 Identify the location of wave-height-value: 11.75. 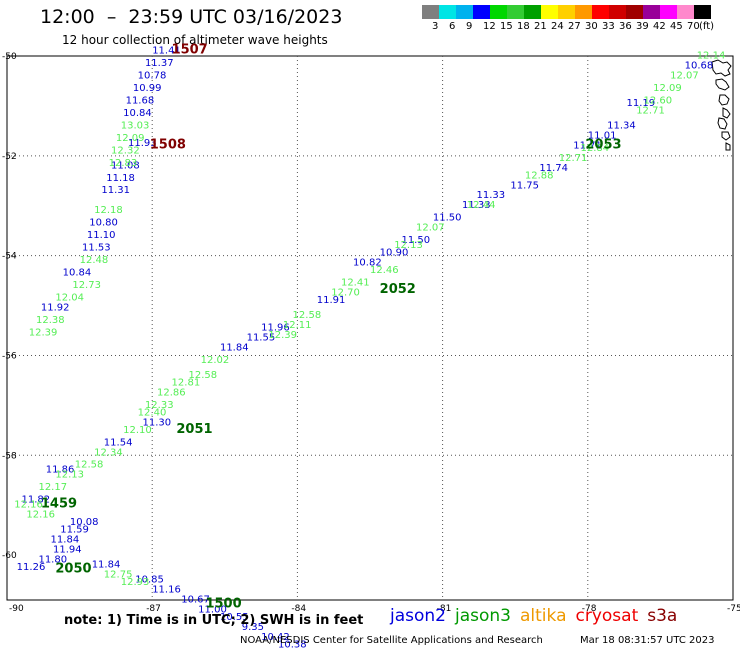
(524, 185).